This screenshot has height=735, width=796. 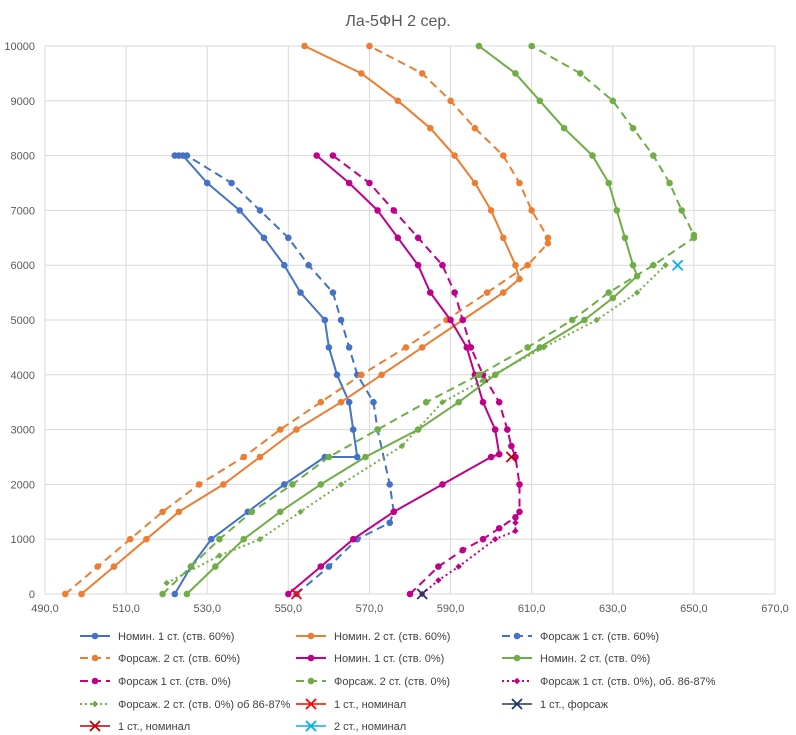 What do you see at coordinates (392, 637) in the screenshot?
I see `legend-label: Номин. 2 ст. (ств. 60%)` at bounding box center [392, 637].